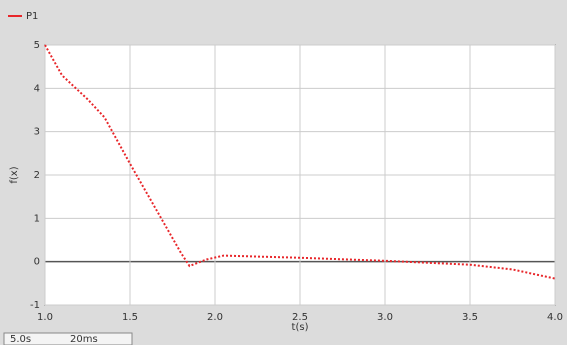 This screenshot has width=567, height=345. What do you see at coordinates (37, 132) in the screenshot?
I see `y-tick-label: 3` at bounding box center [37, 132].